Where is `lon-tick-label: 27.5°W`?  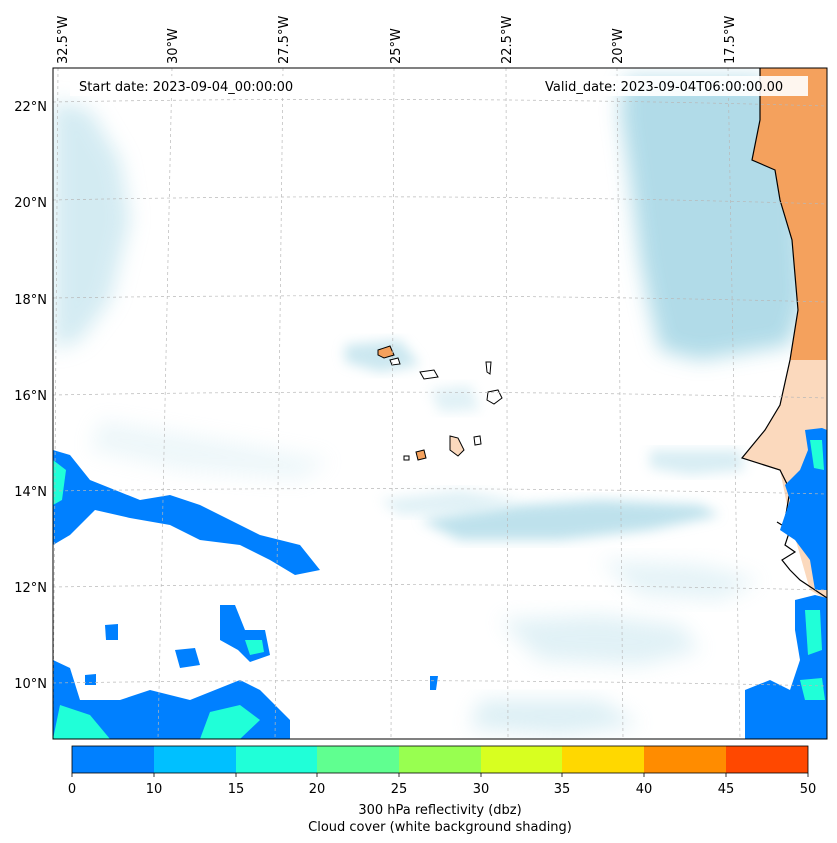
lon-tick-label: 27.5°W is located at coordinates (284, 40).